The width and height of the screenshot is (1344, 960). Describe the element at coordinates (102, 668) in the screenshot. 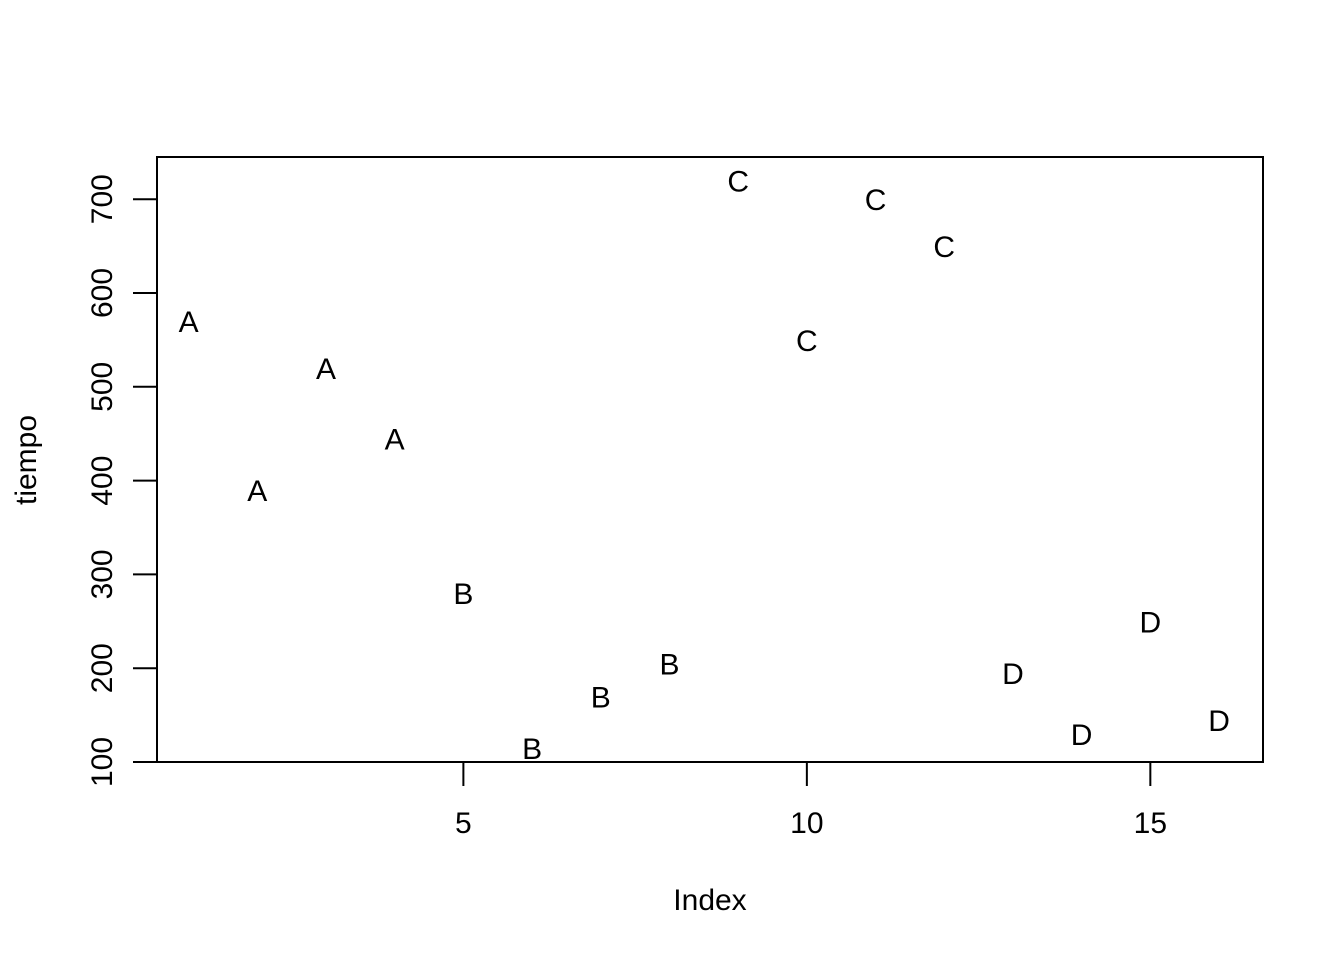

I see `y-tick-label: 200` at that location.